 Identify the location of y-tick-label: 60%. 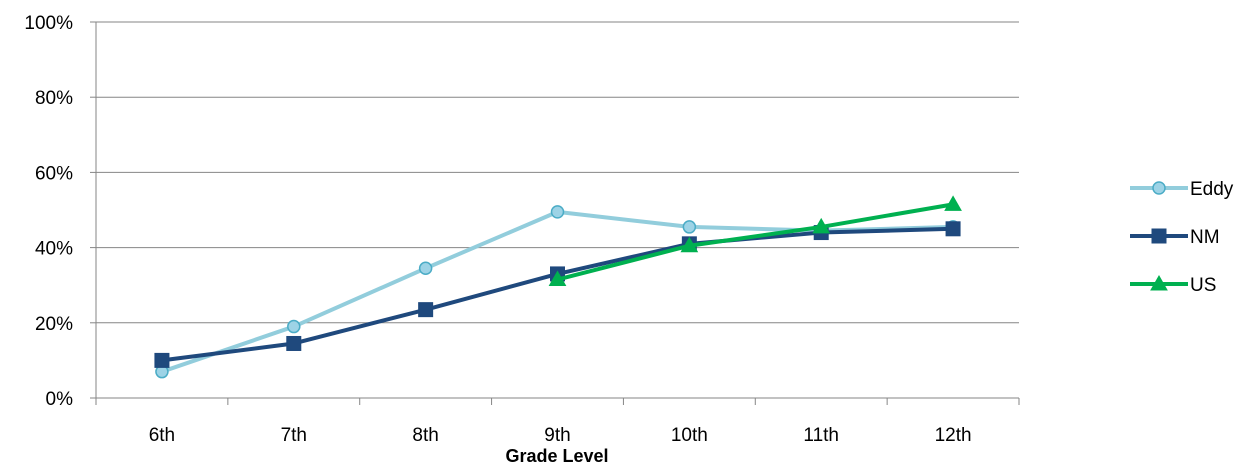
(54, 173).